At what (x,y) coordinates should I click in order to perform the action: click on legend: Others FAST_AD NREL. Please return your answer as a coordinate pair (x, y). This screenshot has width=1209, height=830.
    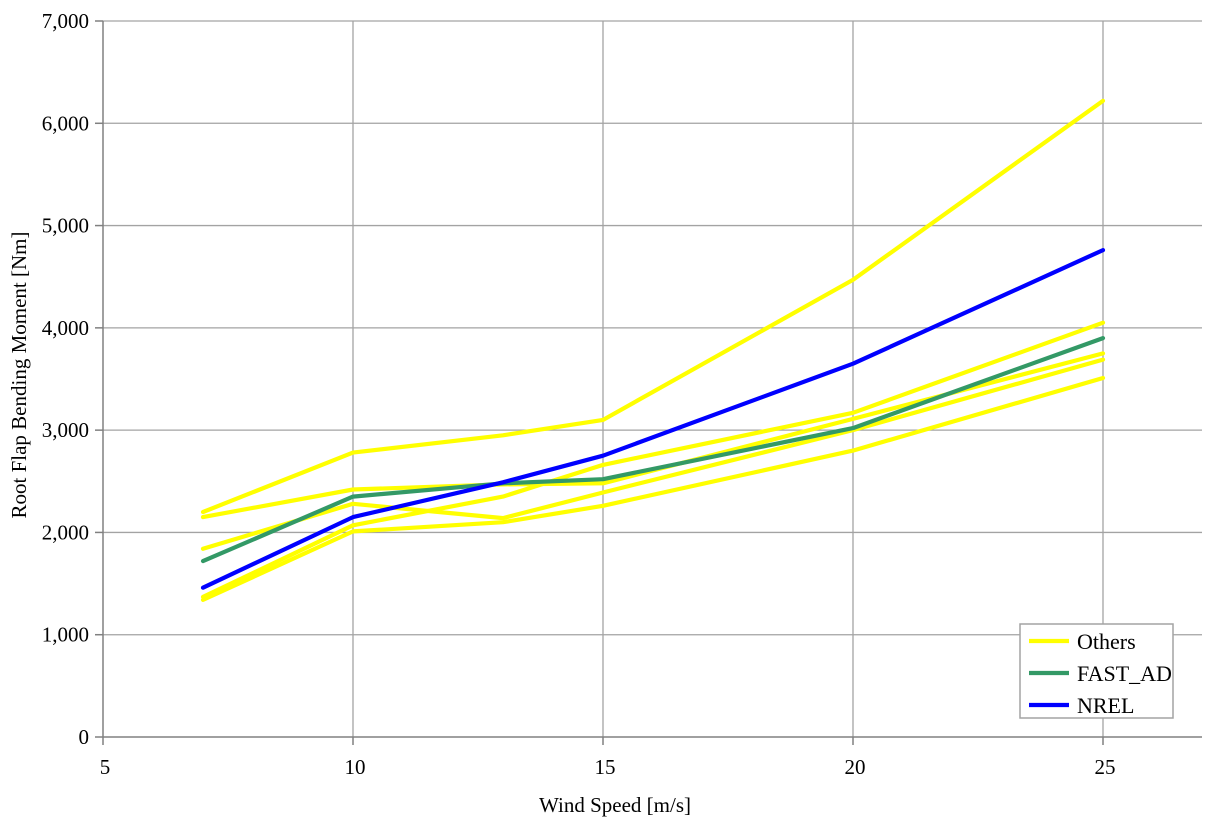
    Looking at the image, I should click on (1096, 671).